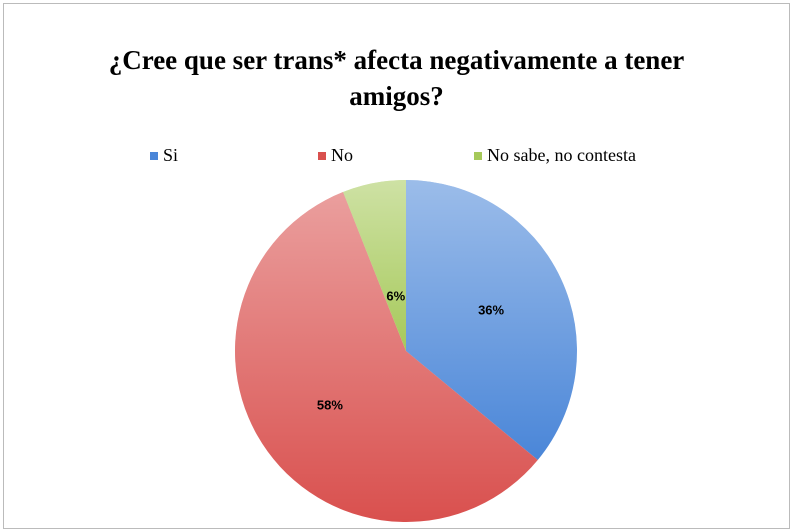  What do you see at coordinates (170, 155) in the screenshot?
I see `legend-label: Si` at bounding box center [170, 155].